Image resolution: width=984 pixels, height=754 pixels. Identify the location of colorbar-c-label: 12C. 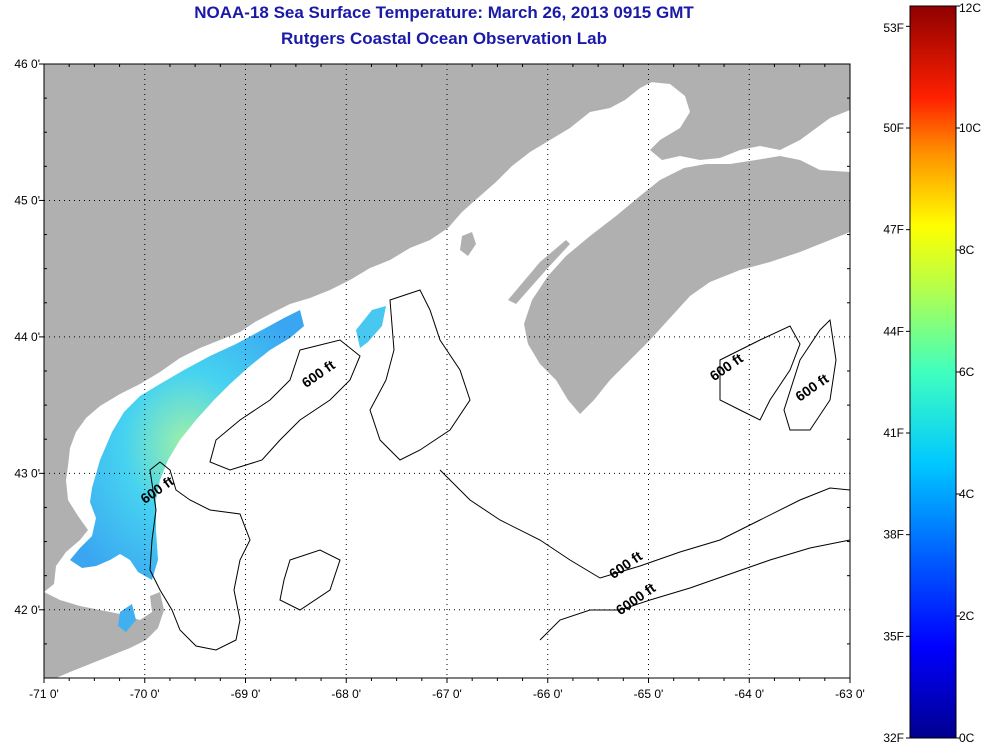
(970, 8).